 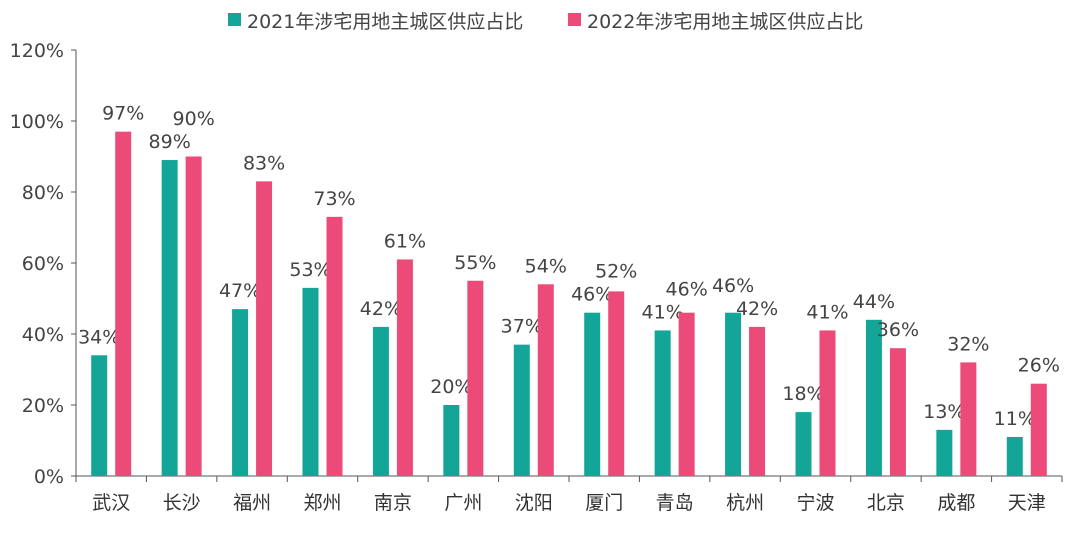 What do you see at coordinates (252, 503) in the screenshot?
I see `x-tick-label: 福州` at bounding box center [252, 503].